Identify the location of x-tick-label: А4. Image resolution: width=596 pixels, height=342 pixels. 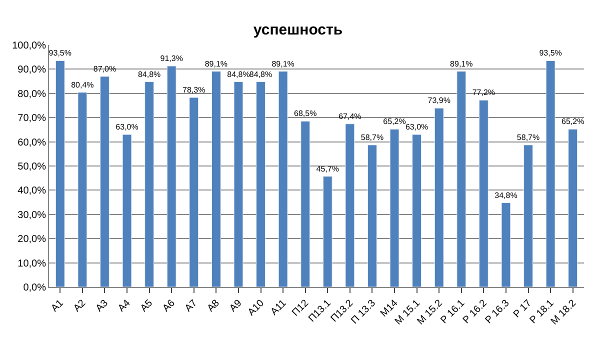
(124, 306).